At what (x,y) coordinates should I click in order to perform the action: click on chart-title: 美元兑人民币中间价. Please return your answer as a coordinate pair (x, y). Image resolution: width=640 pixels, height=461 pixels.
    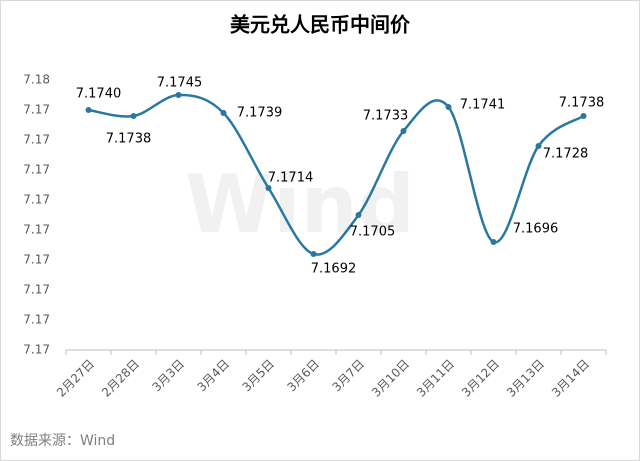
    Looking at the image, I should click on (320, 25).